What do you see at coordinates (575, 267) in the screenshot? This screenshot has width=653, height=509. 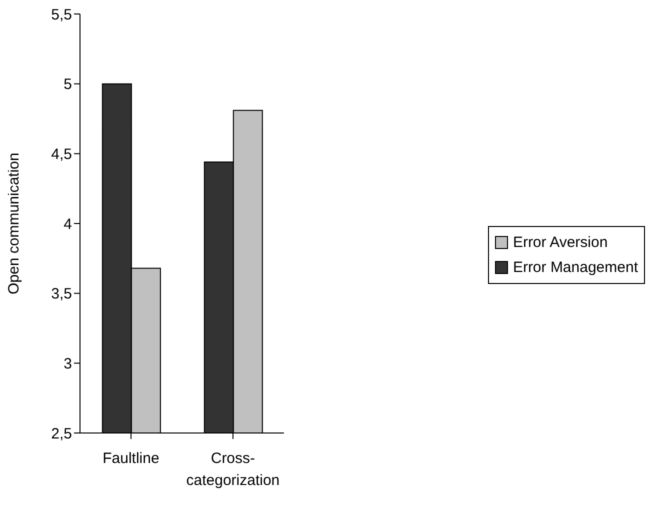 I see `legend-label: Error Management` at bounding box center [575, 267].